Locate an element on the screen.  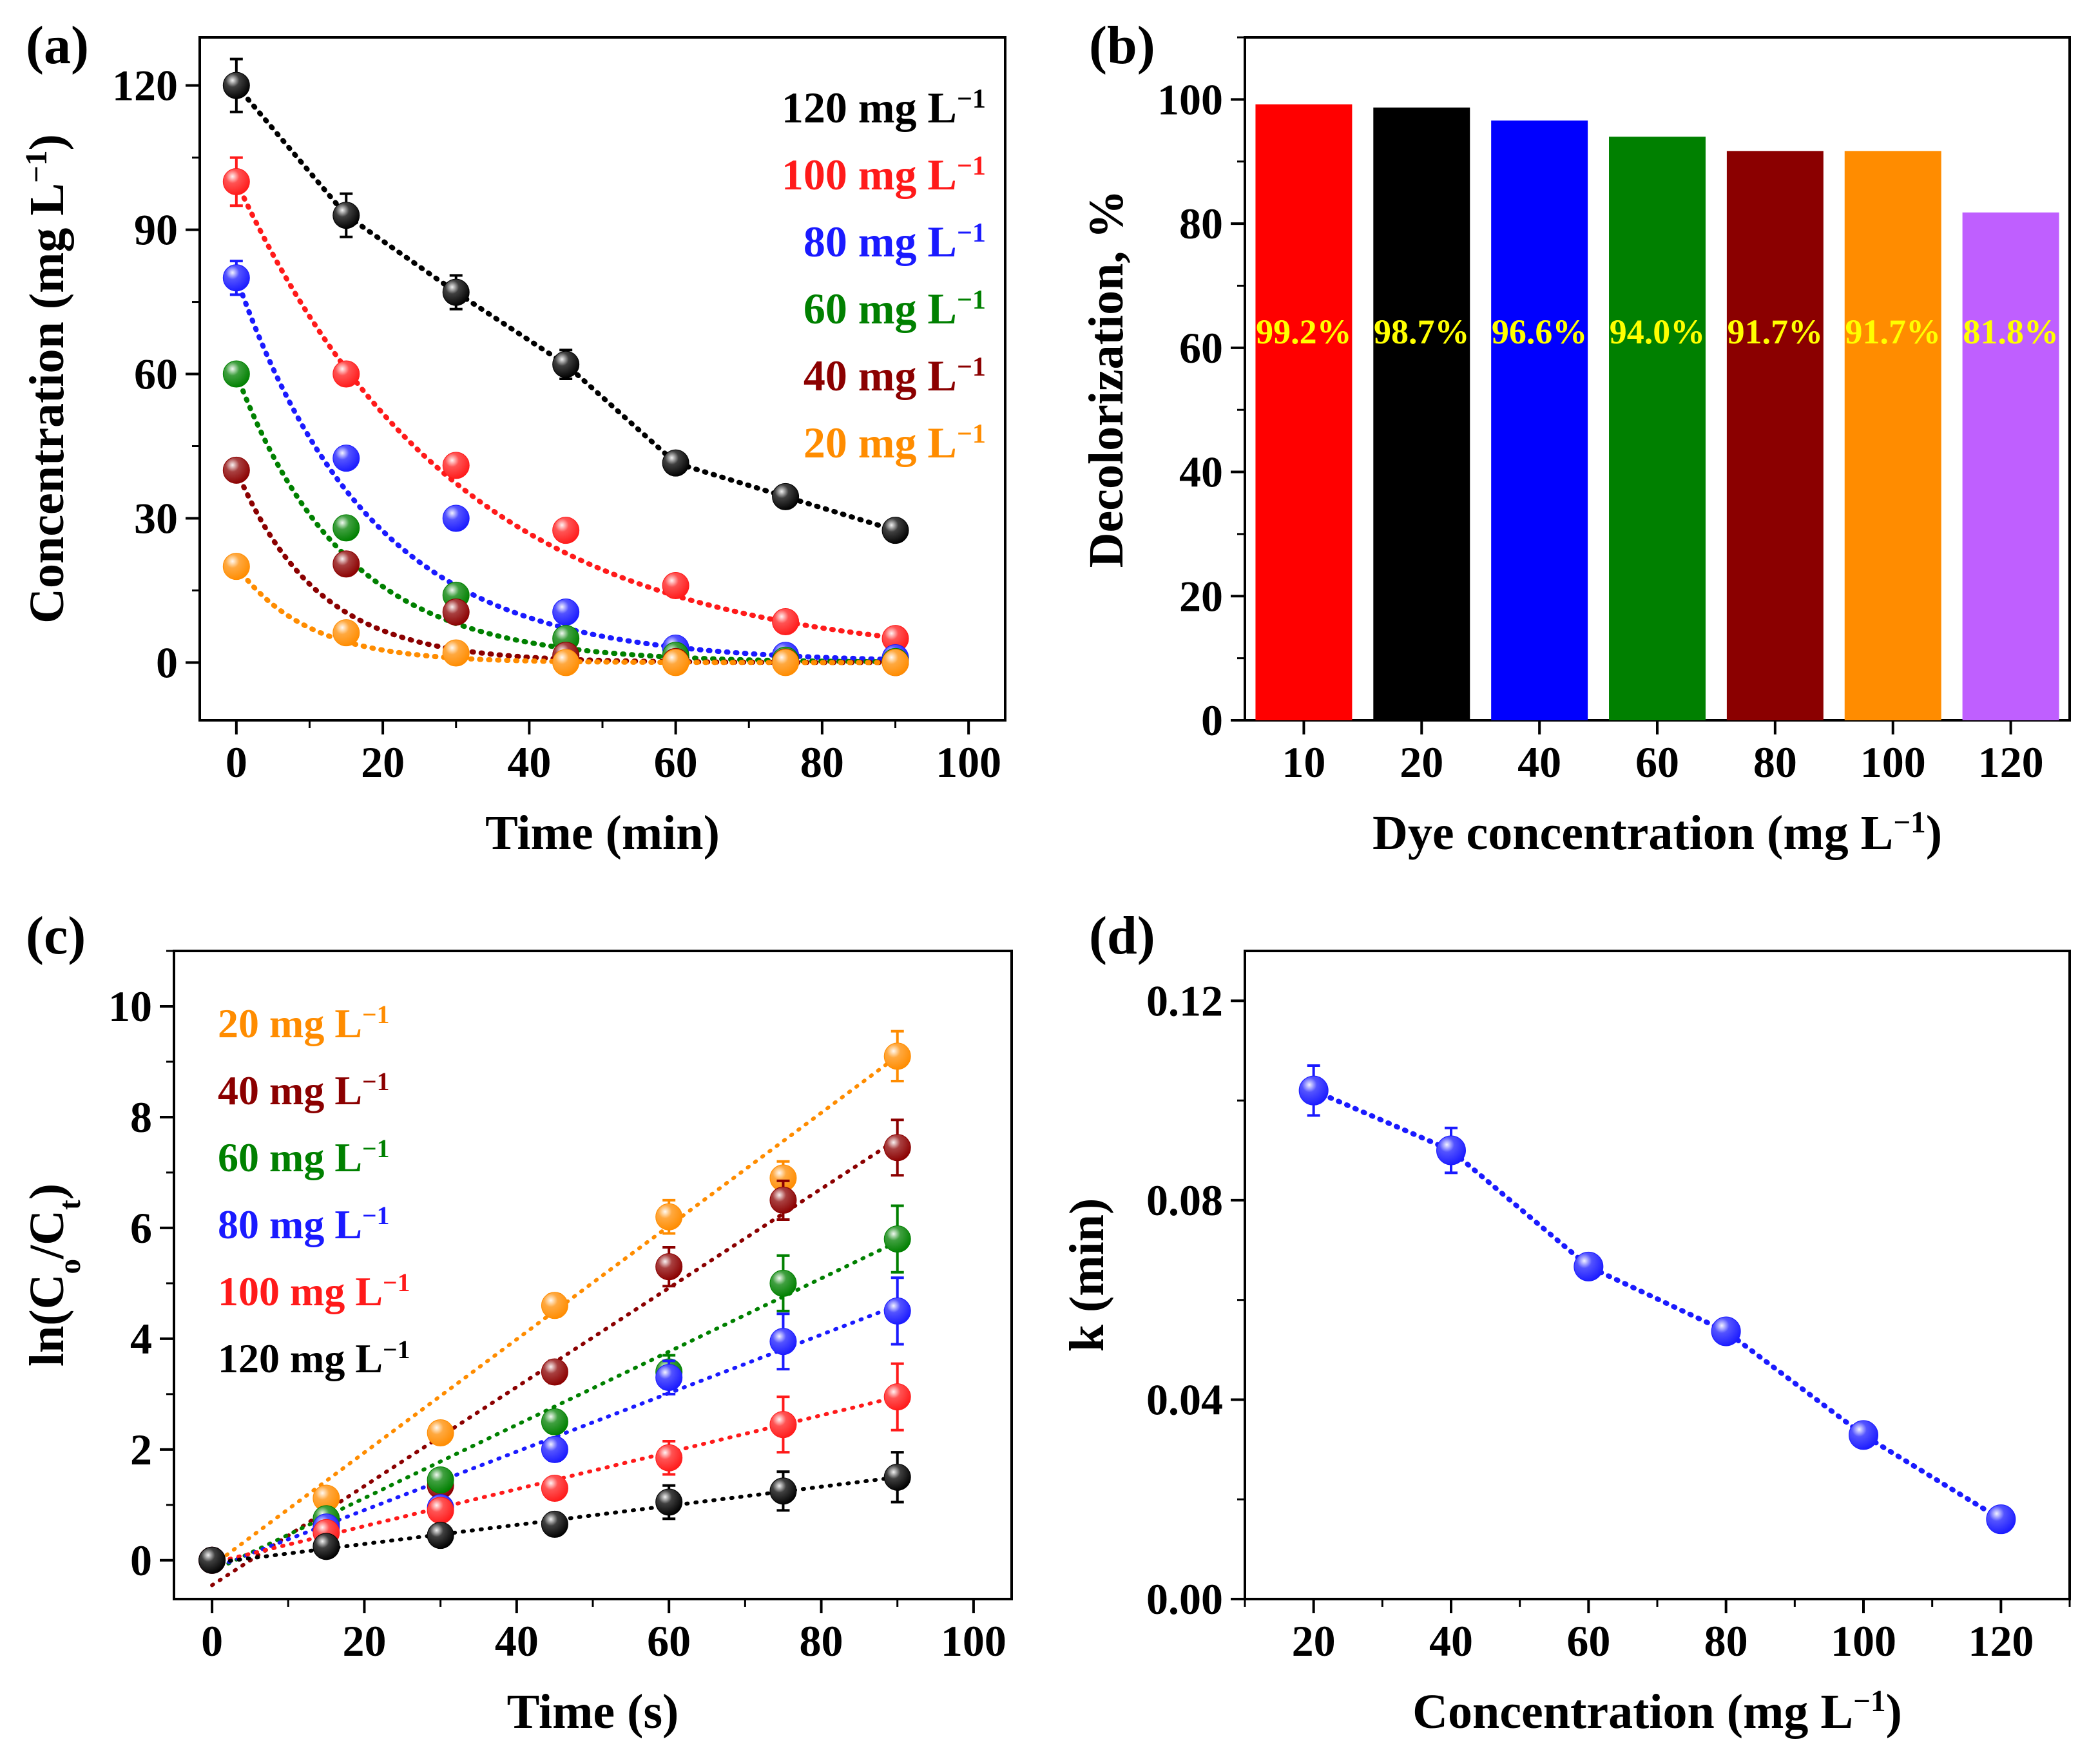
x-axis-title-sup: −1 is located at coordinates (1869, 1701).